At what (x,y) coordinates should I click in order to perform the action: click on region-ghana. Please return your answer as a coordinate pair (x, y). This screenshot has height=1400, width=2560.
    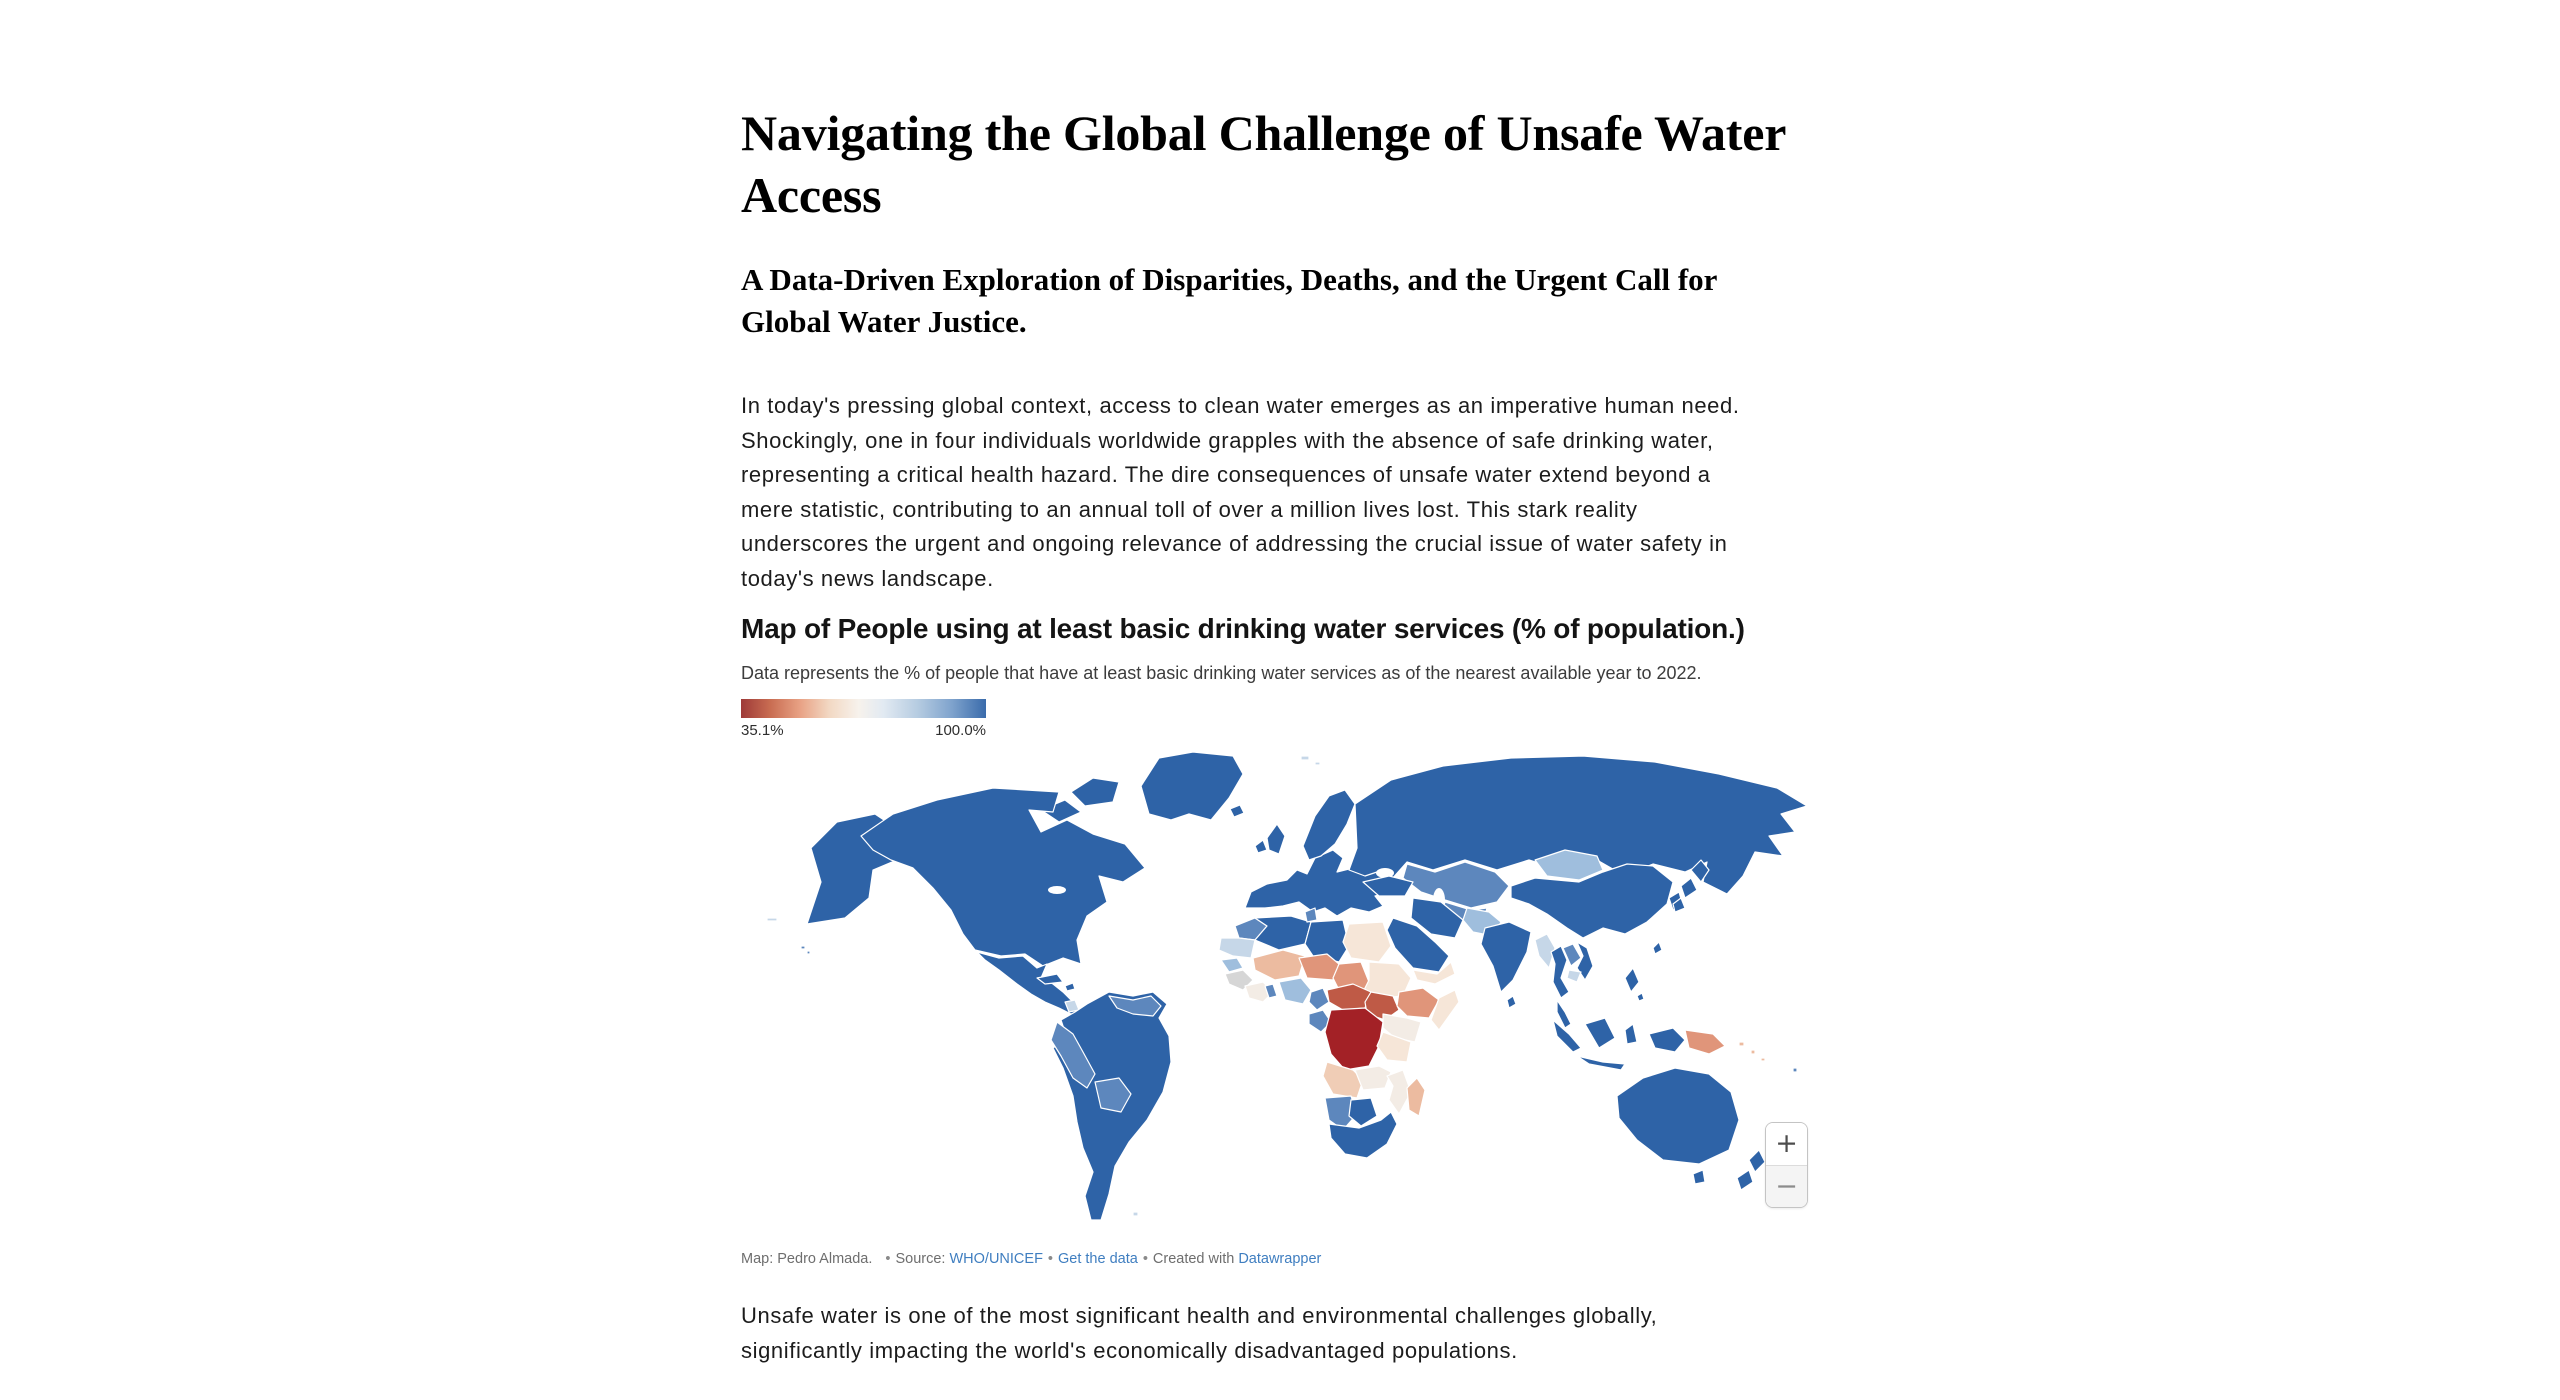
    Looking at the image, I should click on (1271, 991).